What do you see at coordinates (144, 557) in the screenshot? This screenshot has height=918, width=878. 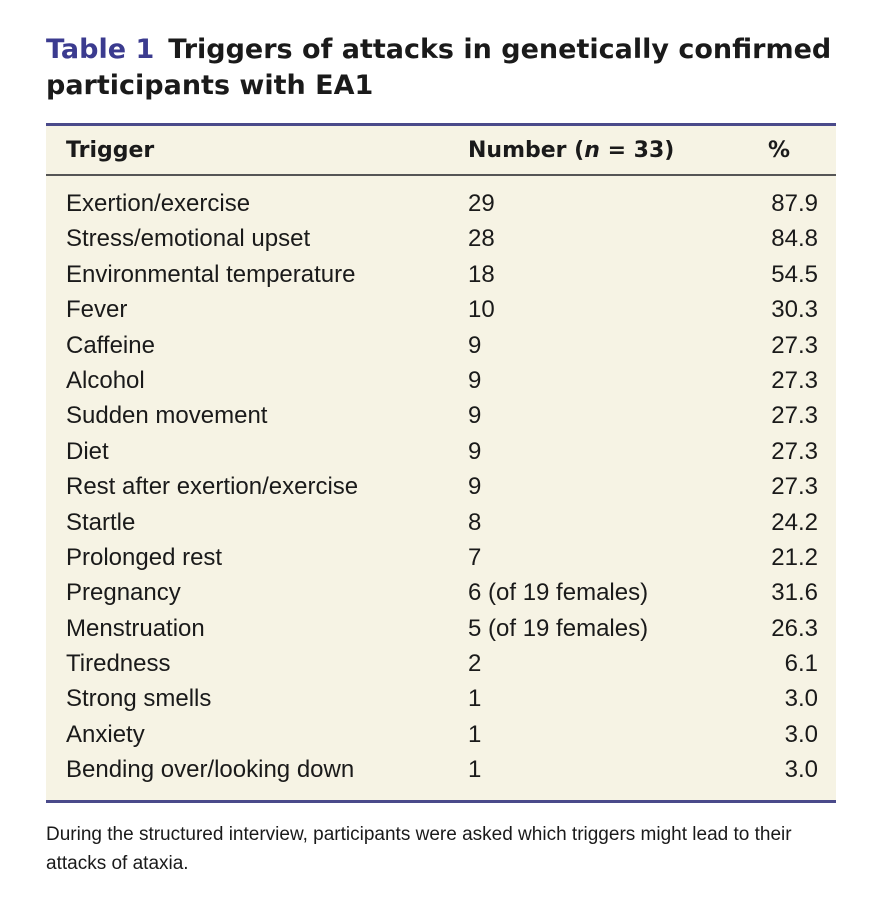 I see `row-trigger: Prolonged rest` at bounding box center [144, 557].